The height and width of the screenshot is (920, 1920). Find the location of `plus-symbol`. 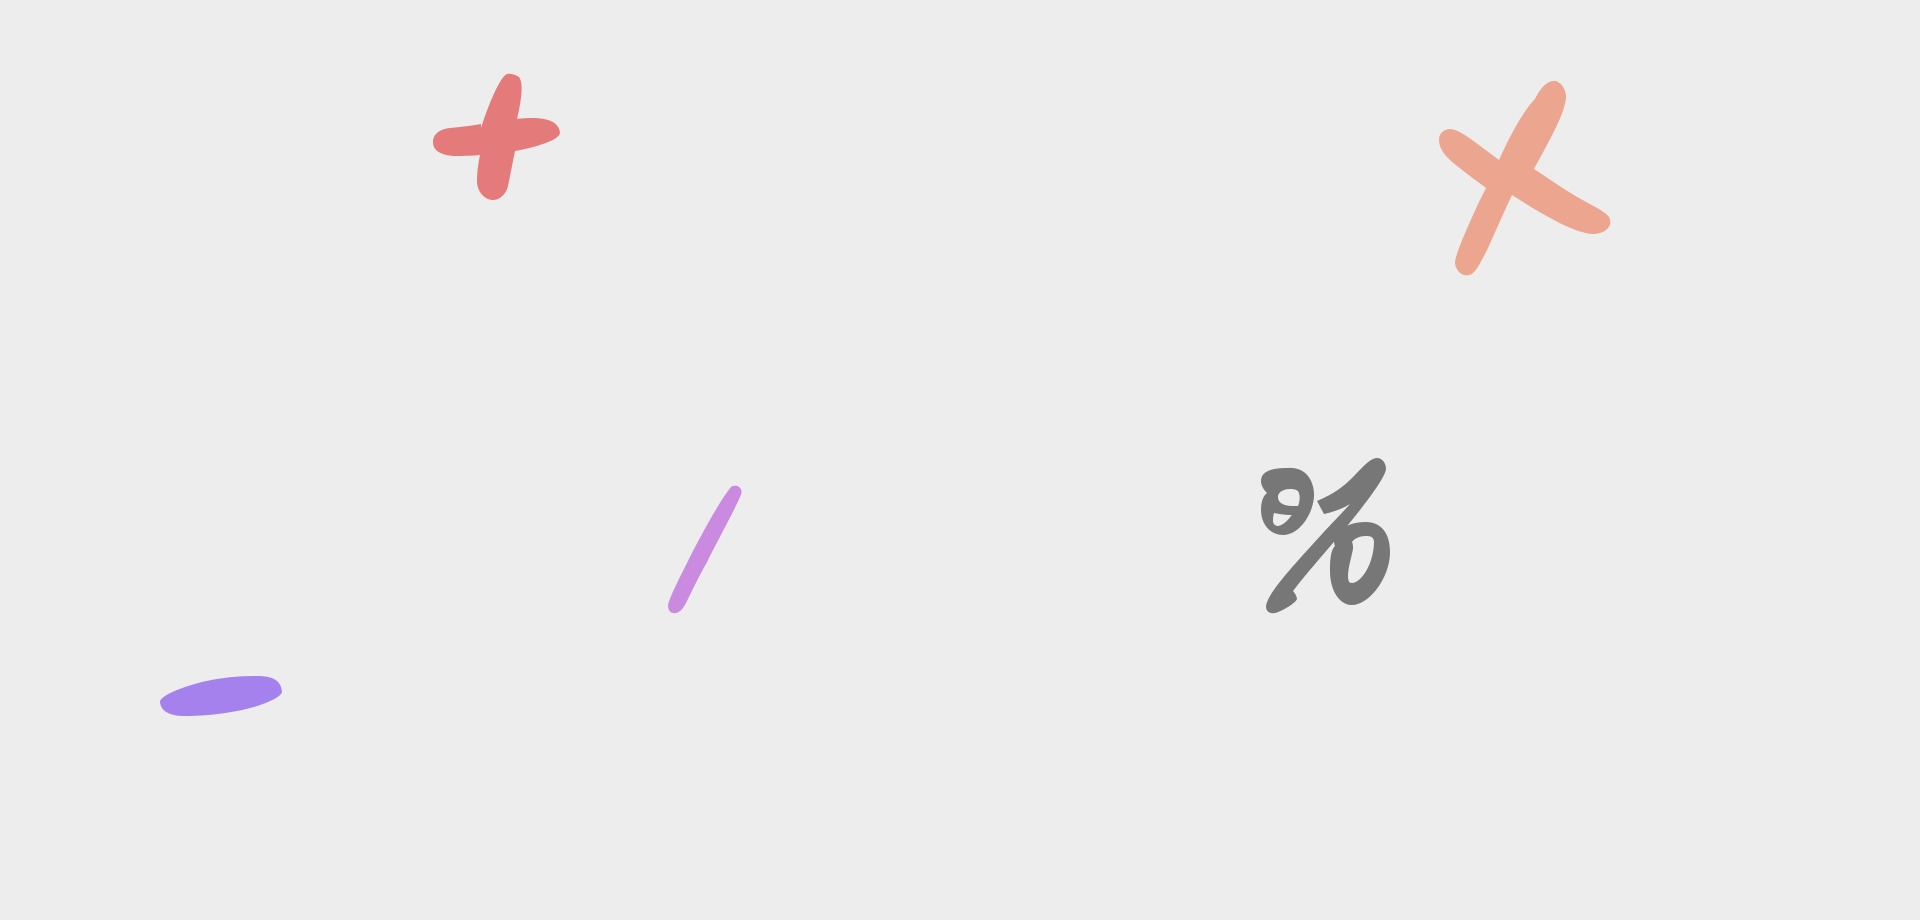

plus-symbol is located at coordinates (496, 136).